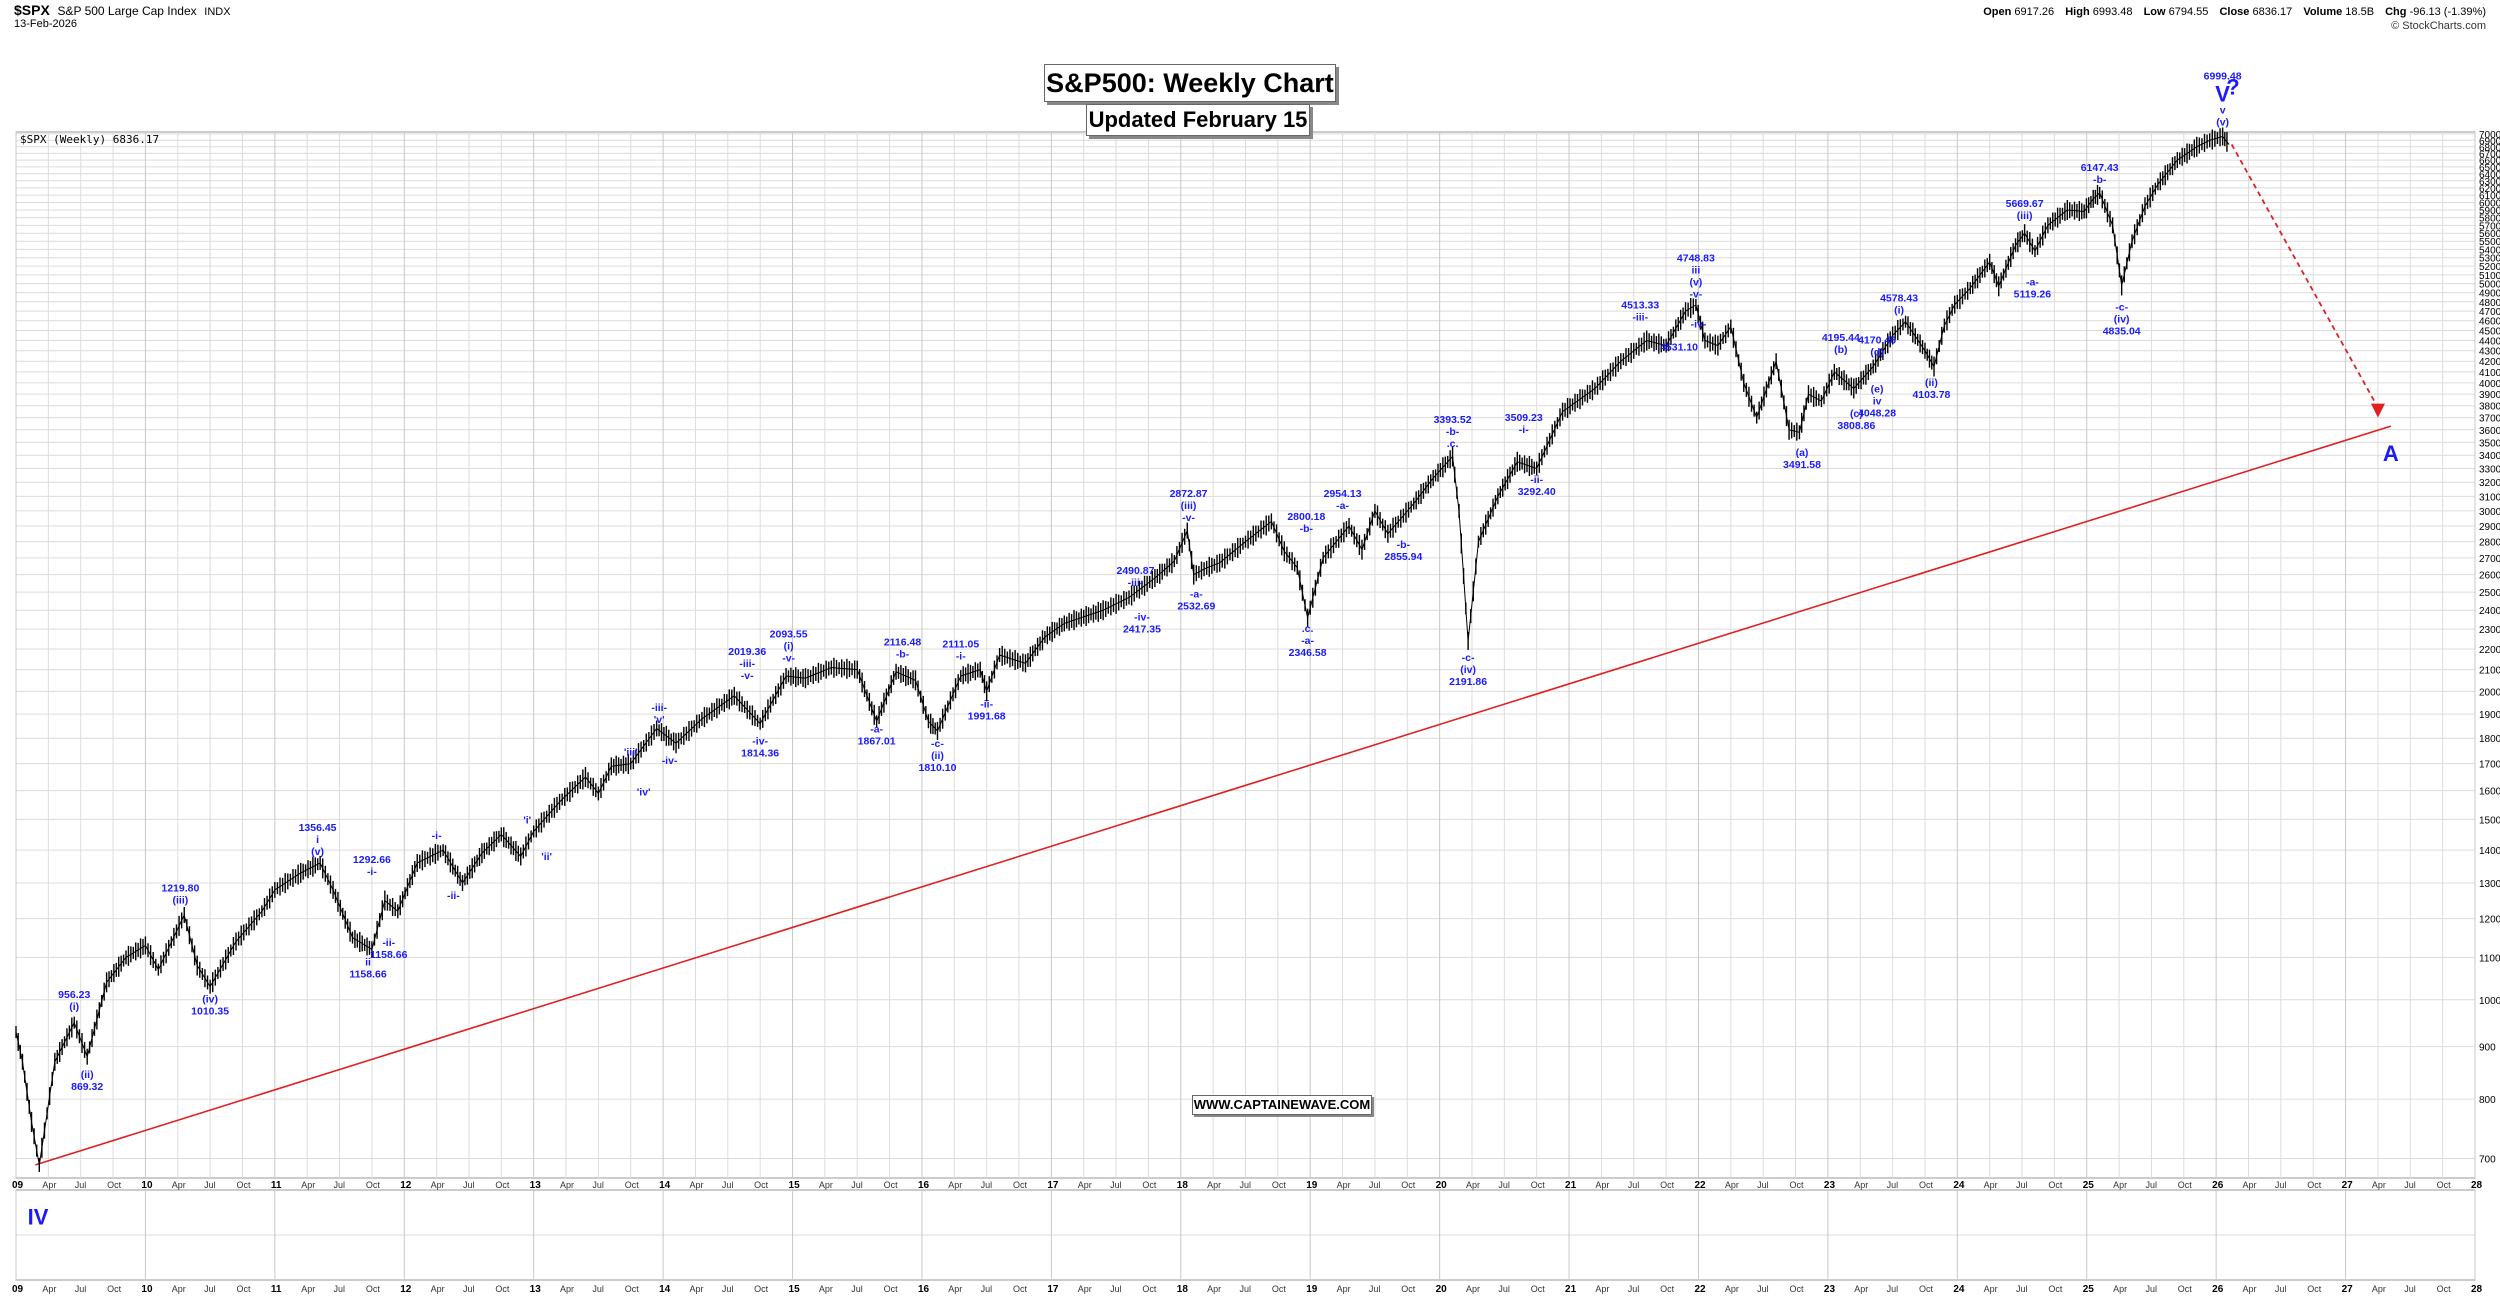 This screenshot has height=1296, width=2500. What do you see at coordinates (876, 730) in the screenshot?
I see `wave-label: -a-` at bounding box center [876, 730].